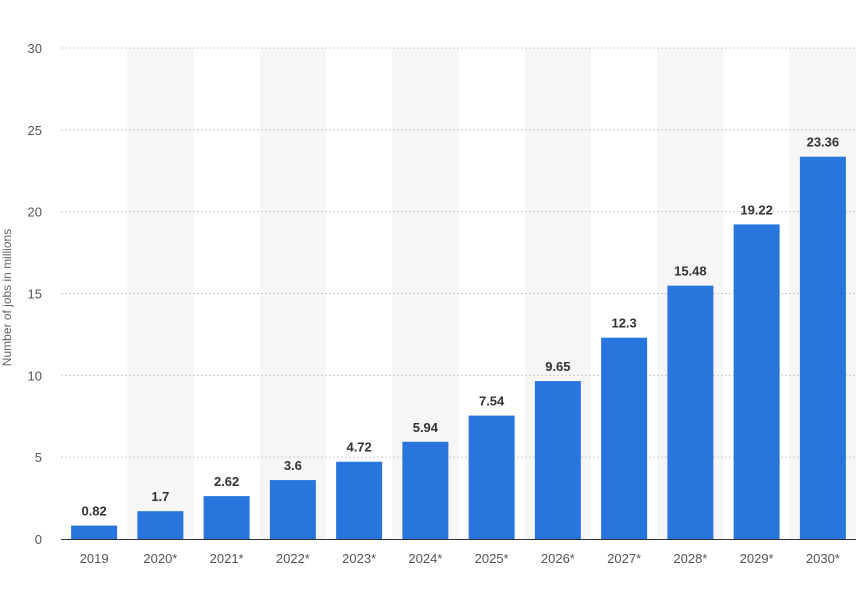  What do you see at coordinates (7, 297) in the screenshot?
I see `y-axis-title: Number of jobs in millions` at bounding box center [7, 297].